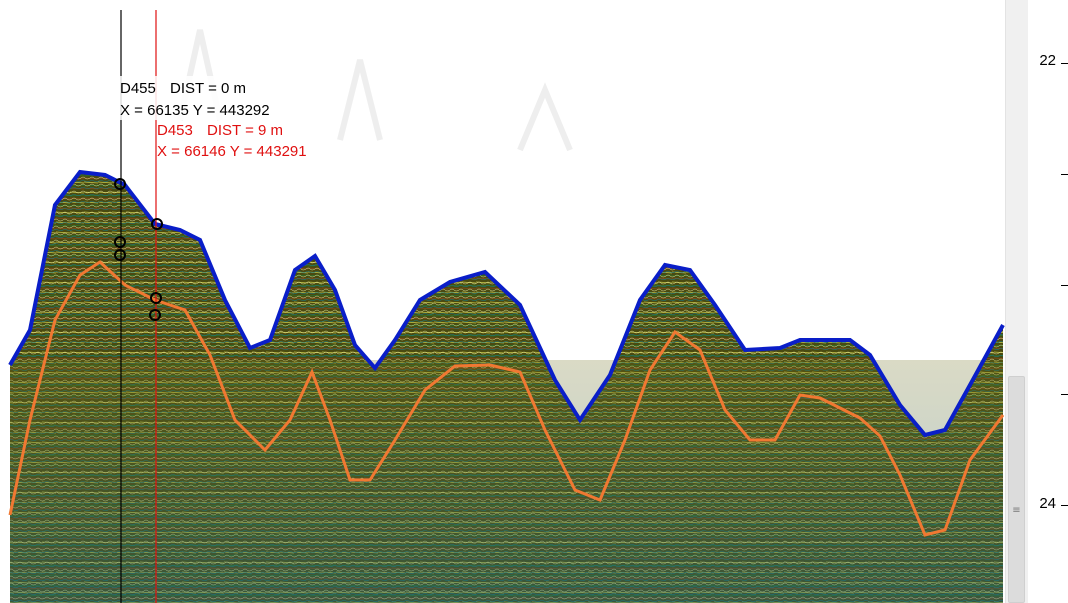 The image size is (1068, 603). Describe the element at coordinates (245, 130) in the screenshot. I see `cursor-d453-dist: DIST = 9 m` at that location.